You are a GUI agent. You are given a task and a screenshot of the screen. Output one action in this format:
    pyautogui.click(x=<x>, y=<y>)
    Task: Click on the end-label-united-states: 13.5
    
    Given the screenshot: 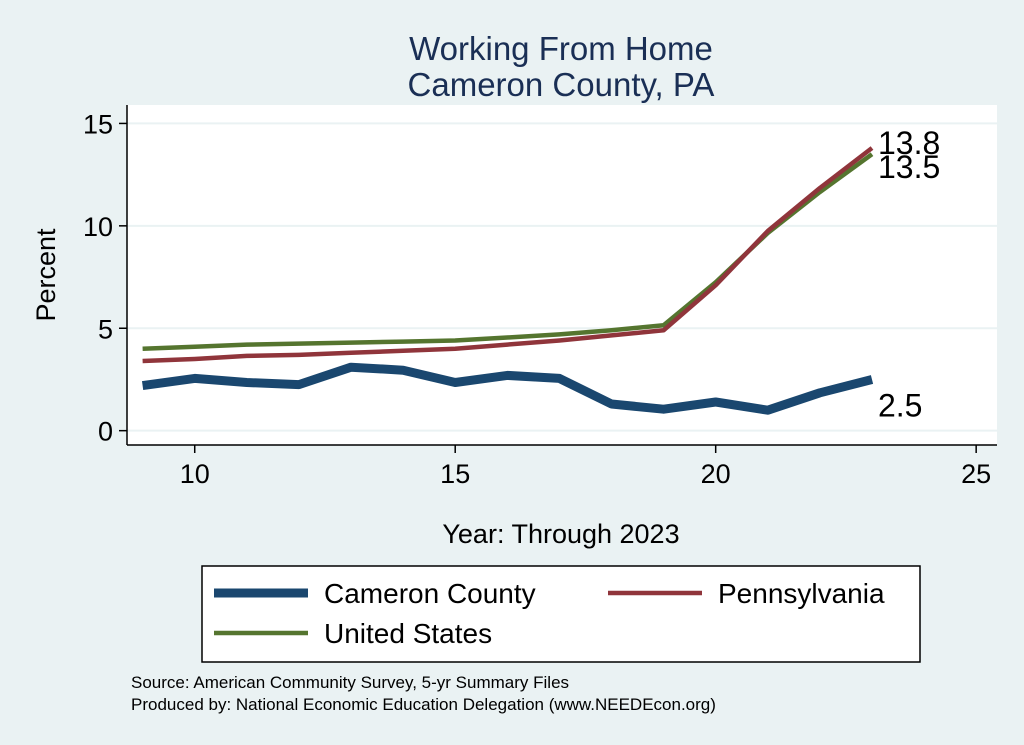 What is the action you would take?
    pyautogui.click(x=909, y=167)
    